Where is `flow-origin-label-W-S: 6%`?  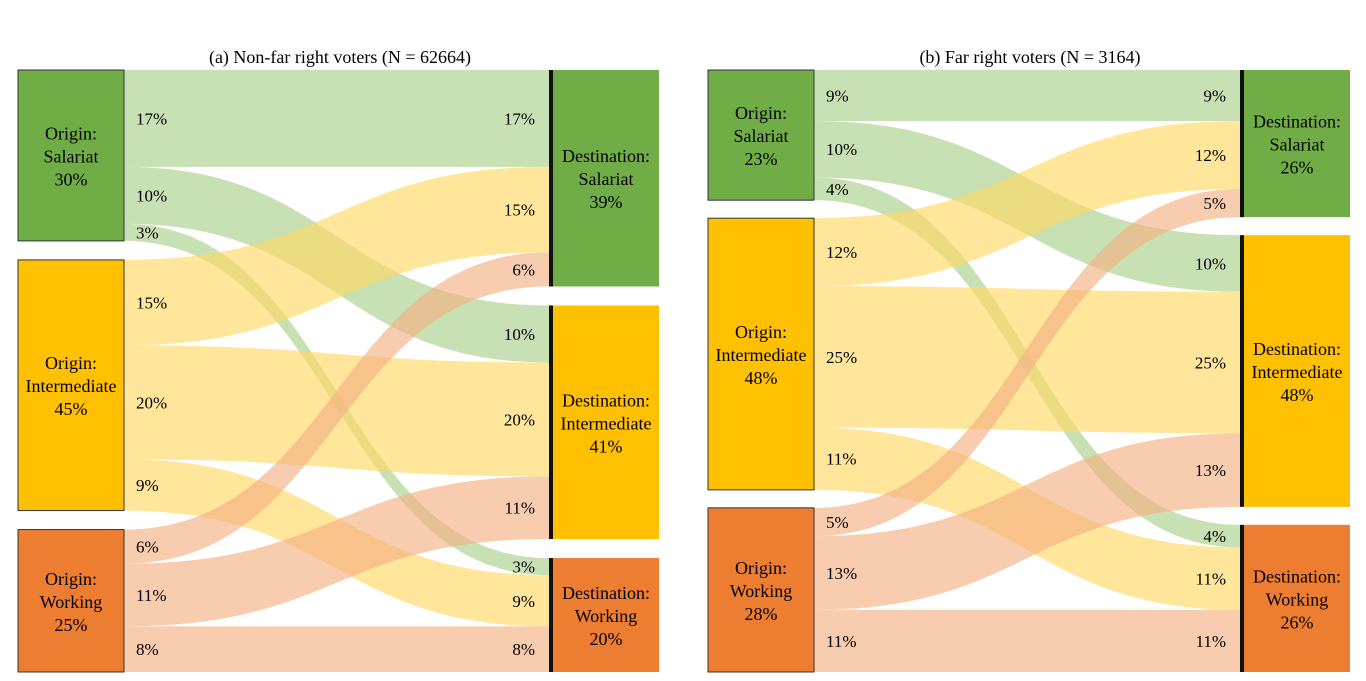
flow-origin-label-W-S: 6% is located at coordinates (147, 547).